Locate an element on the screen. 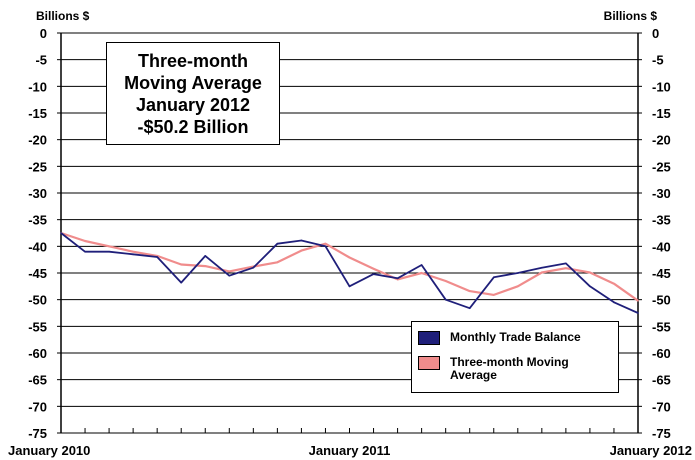 This screenshot has height=460, width=695. annotation-line-3: January 2012 is located at coordinates (193, 104).